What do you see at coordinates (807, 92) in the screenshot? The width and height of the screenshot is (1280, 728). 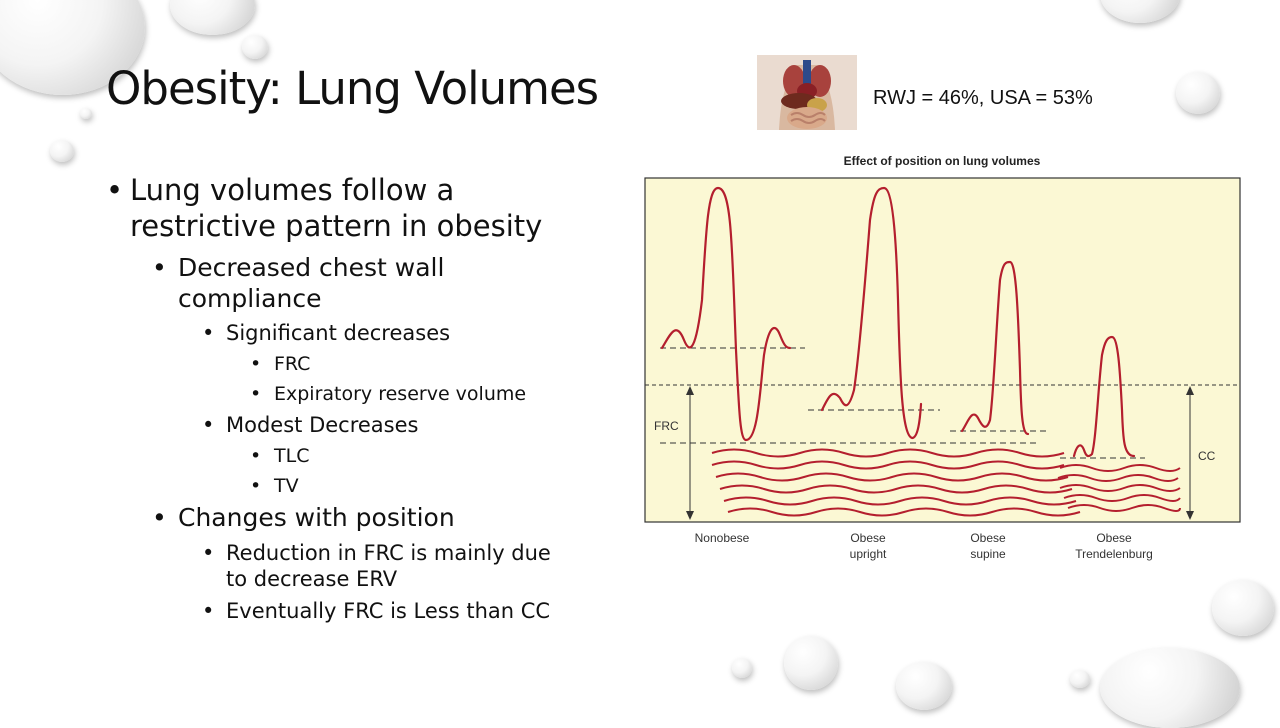 I see `anatomy-image` at bounding box center [807, 92].